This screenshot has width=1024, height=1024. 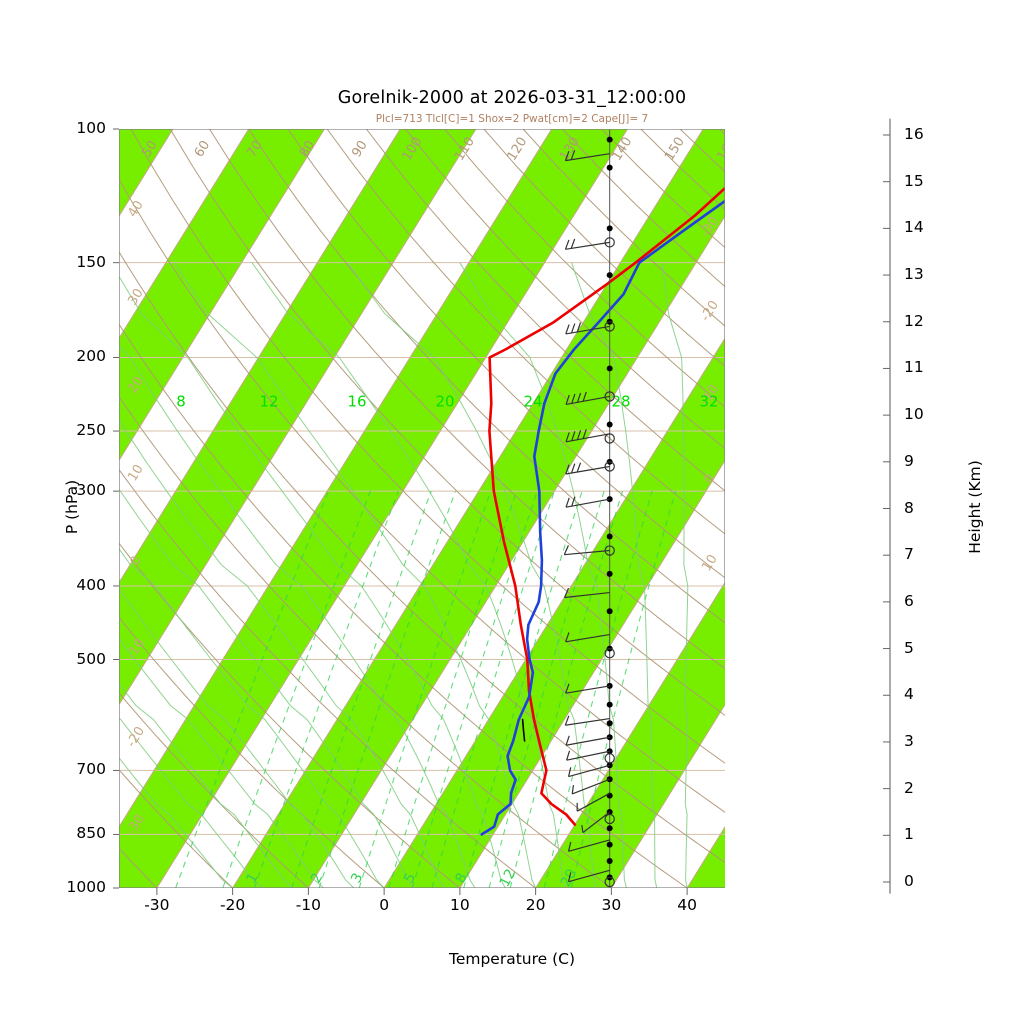 What do you see at coordinates (157, 905) in the screenshot?
I see `temperature-tick--30: -30` at bounding box center [157, 905].